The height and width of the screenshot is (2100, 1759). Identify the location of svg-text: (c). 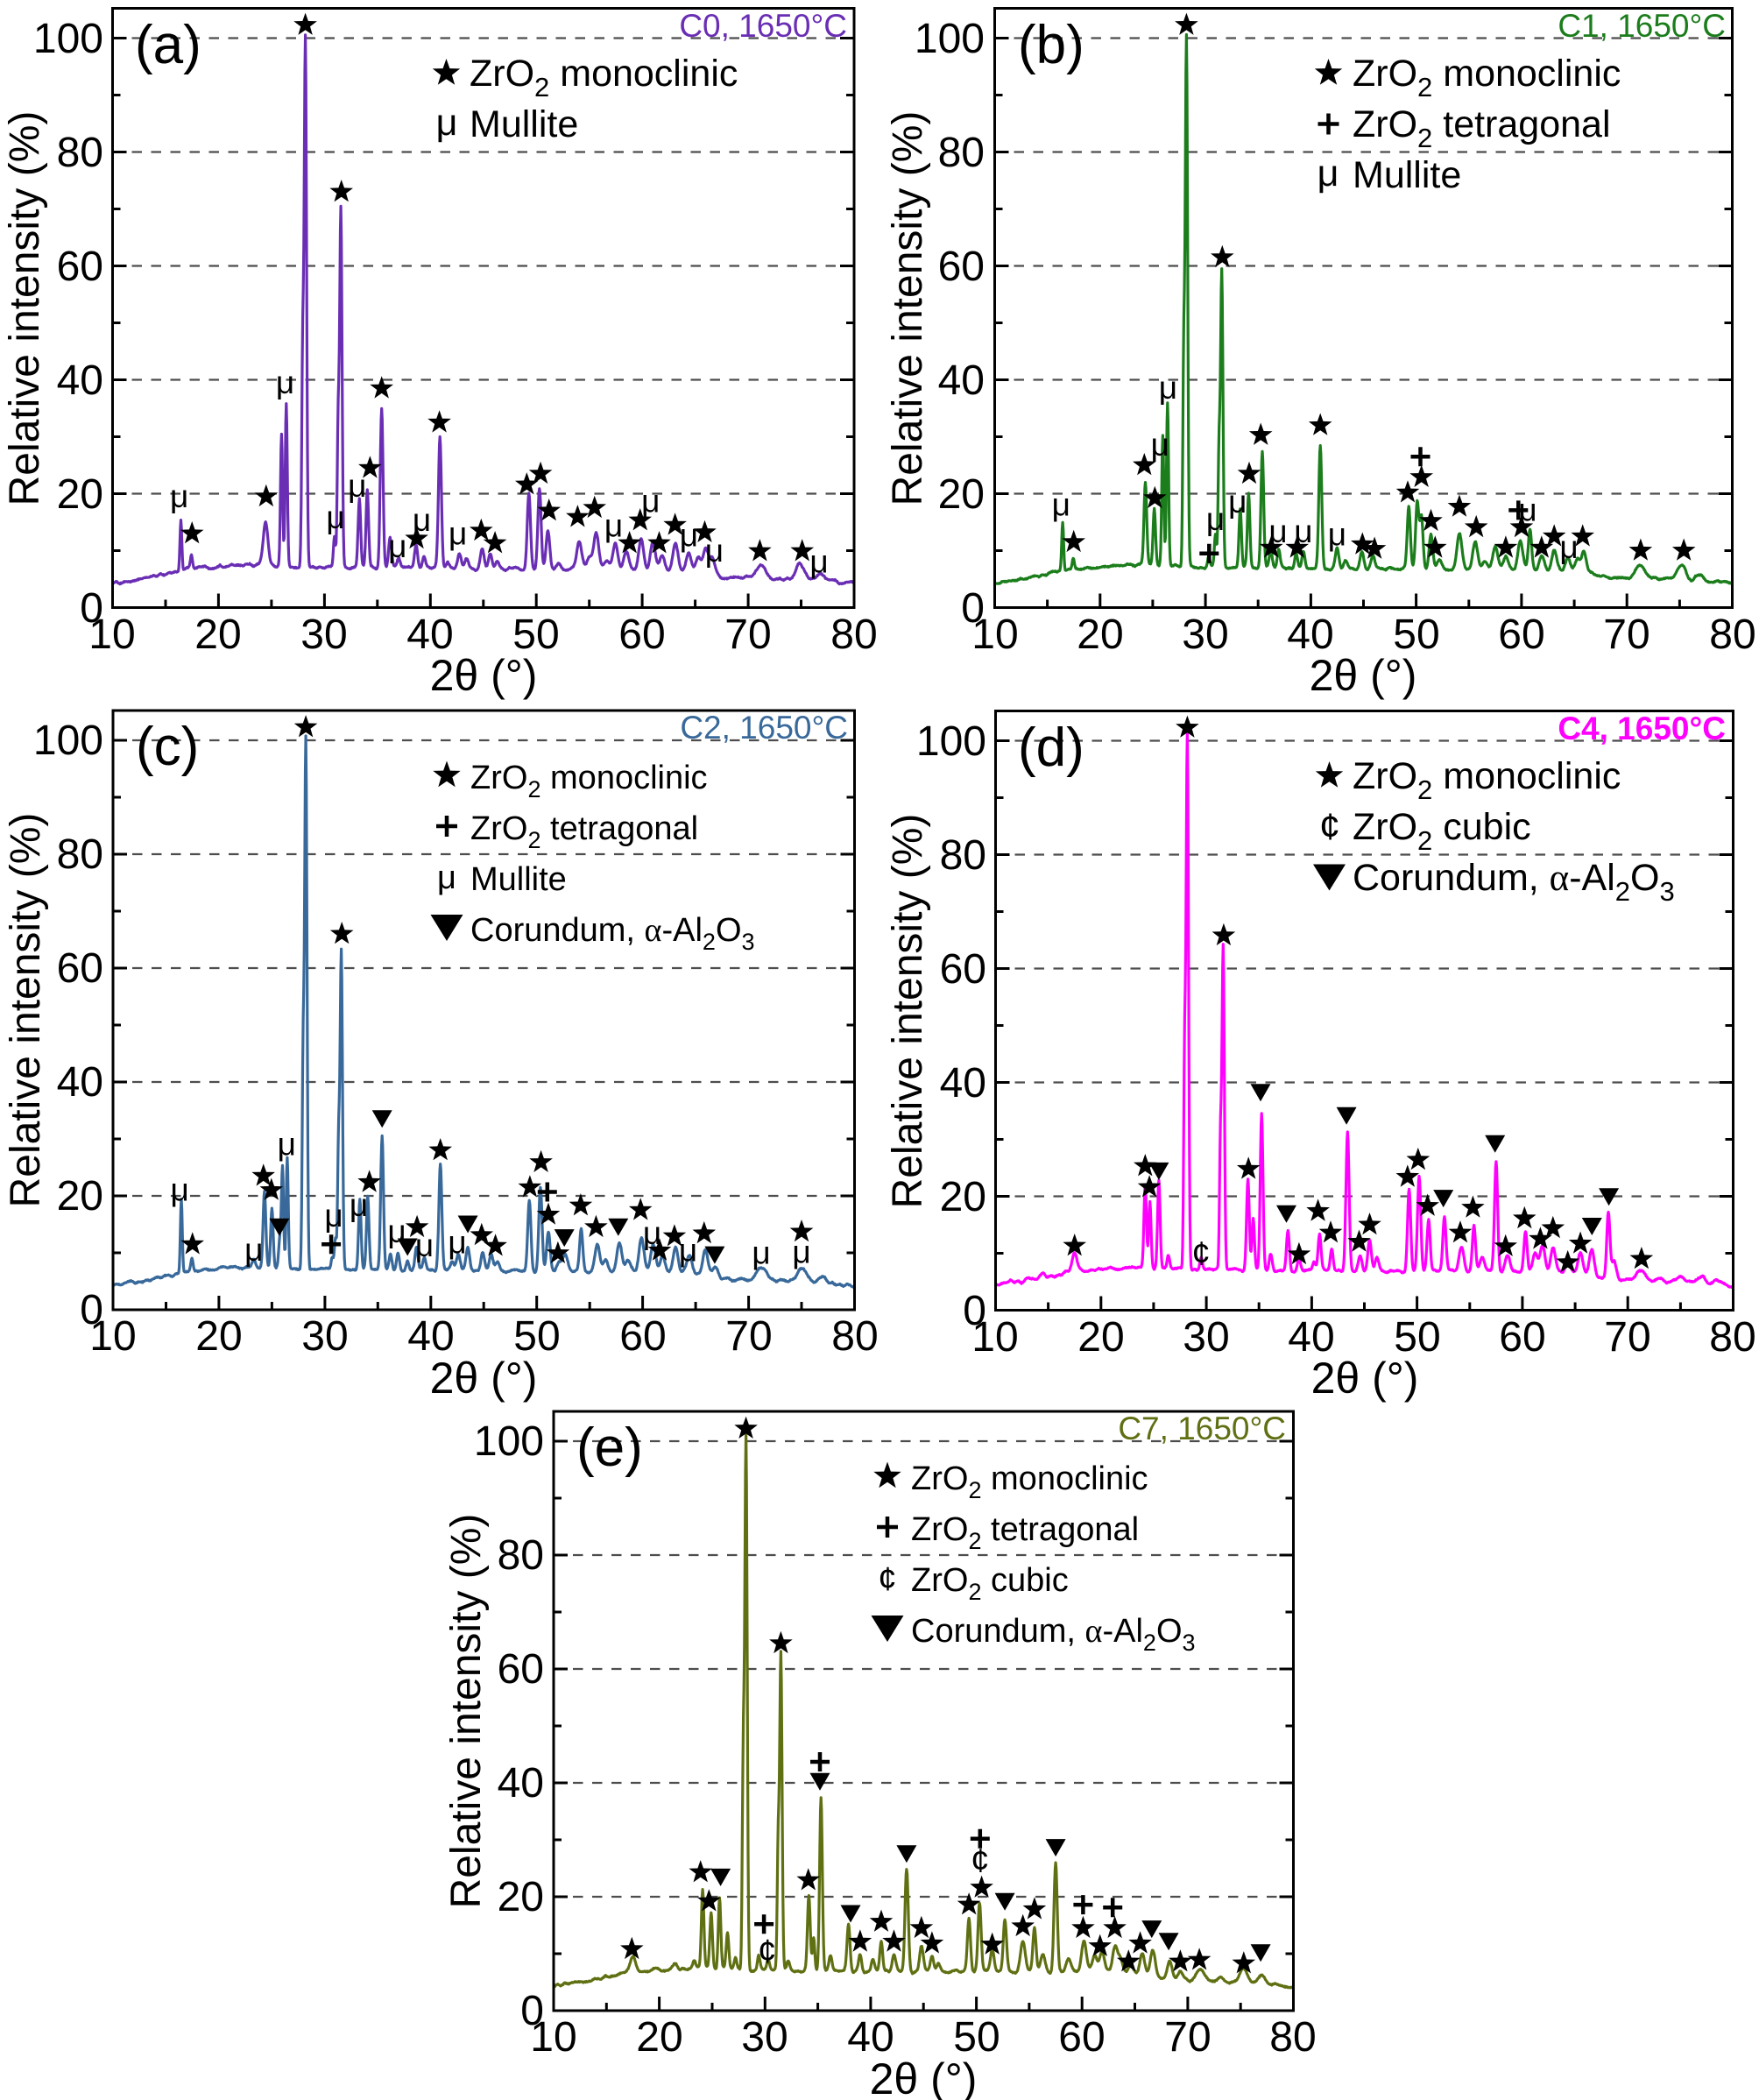
(167, 747).